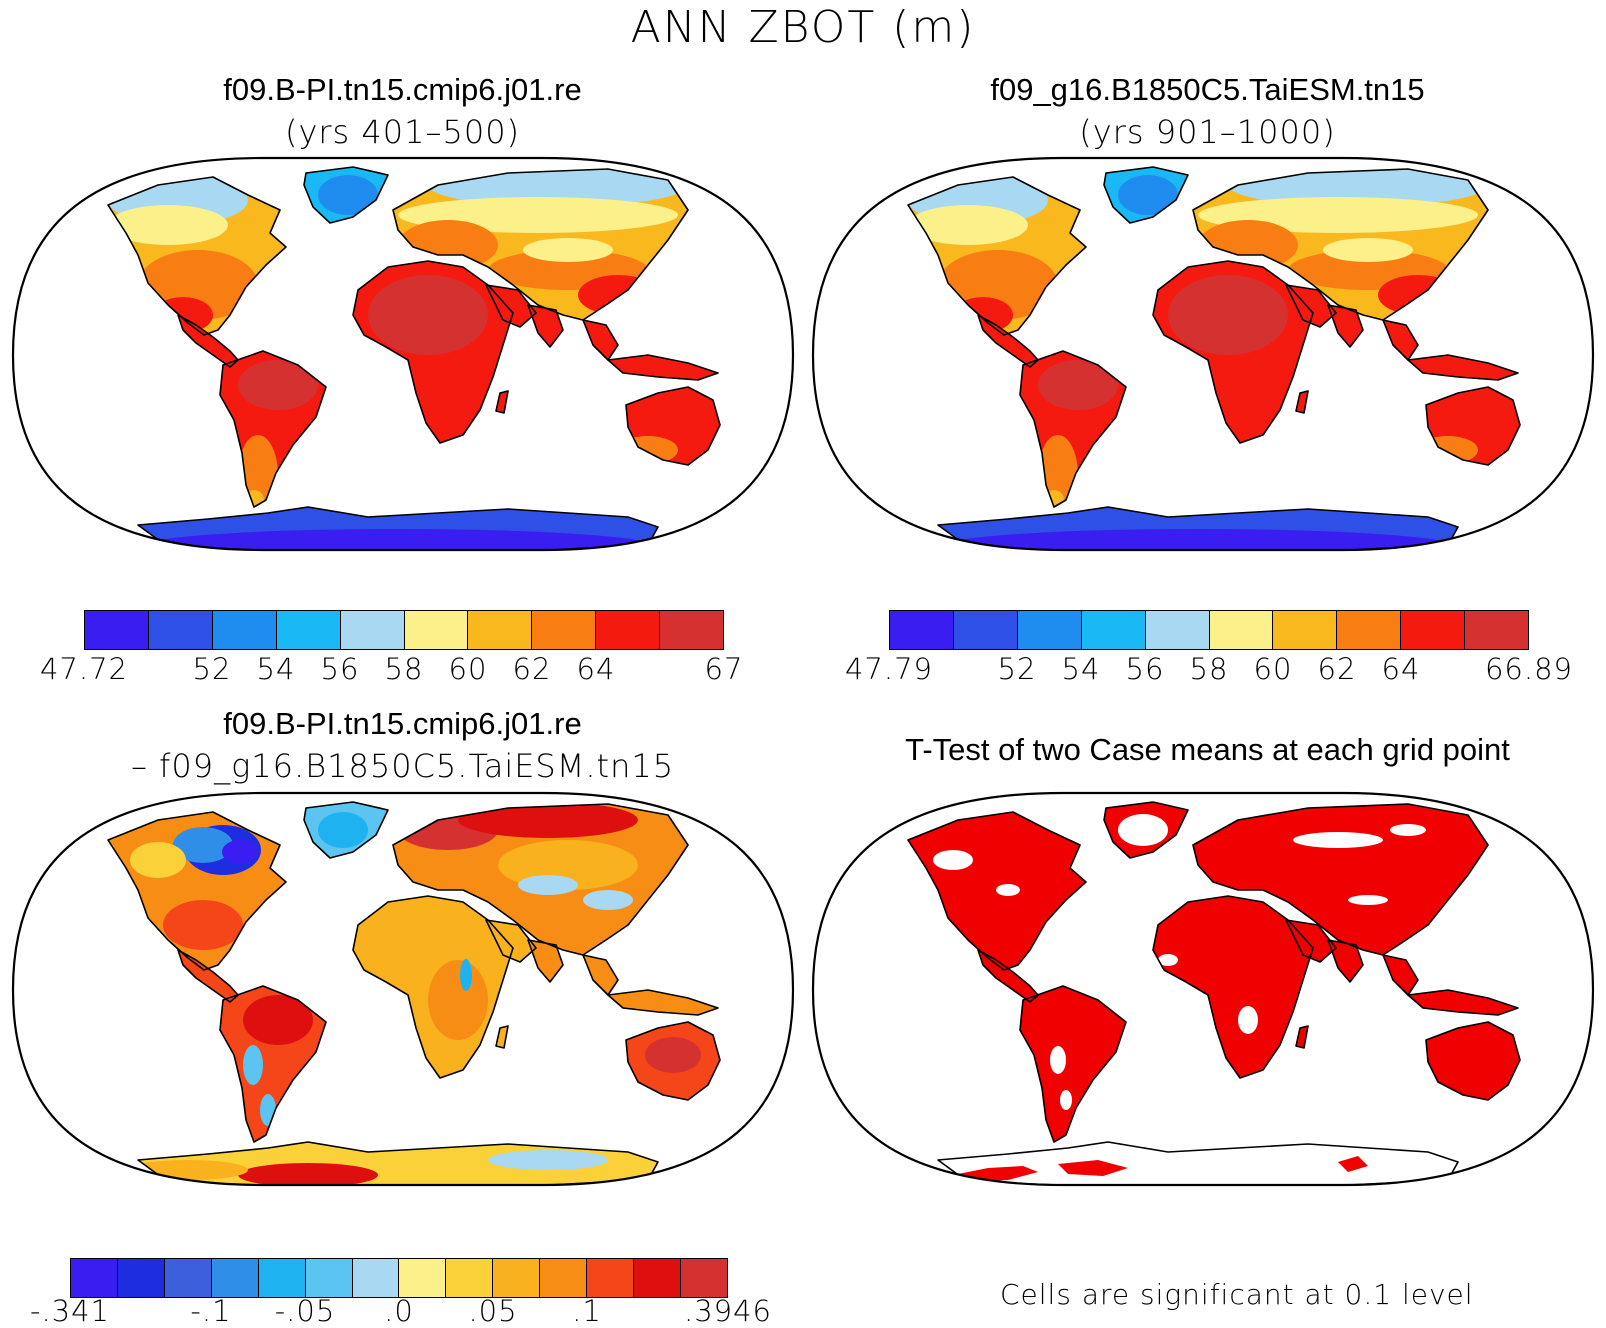  I want to click on land-southAmerica, so click(1073, 1064).